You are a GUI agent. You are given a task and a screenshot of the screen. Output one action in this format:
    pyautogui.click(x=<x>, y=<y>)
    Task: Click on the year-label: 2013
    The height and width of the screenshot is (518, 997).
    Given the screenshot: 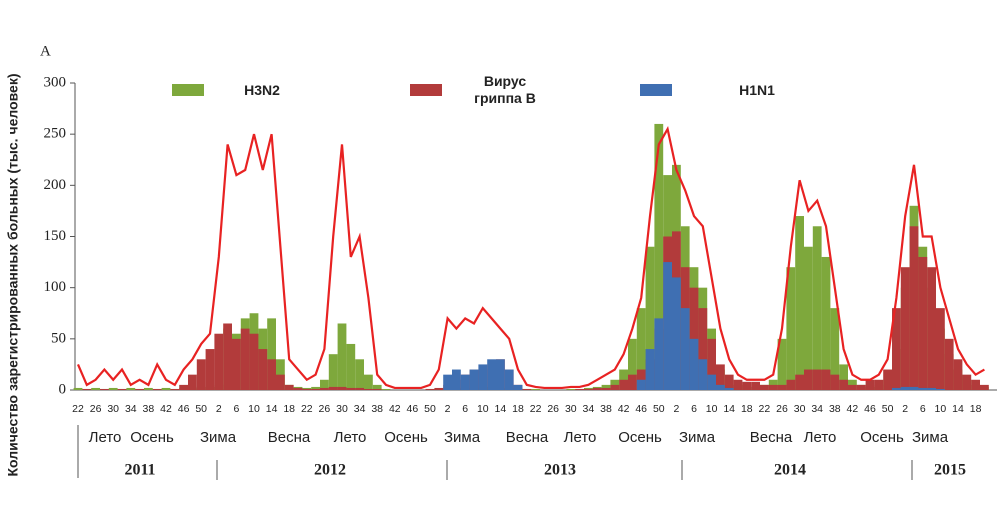 What is the action you would take?
    pyautogui.click(x=560, y=470)
    